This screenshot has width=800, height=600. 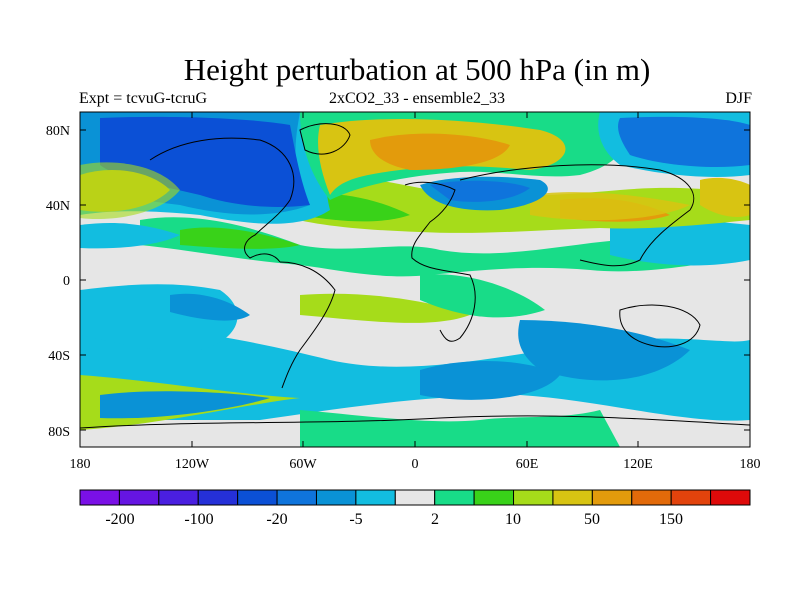 What do you see at coordinates (415, 464) in the screenshot?
I see `lon-label-0: 0` at bounding box center [415, 464].